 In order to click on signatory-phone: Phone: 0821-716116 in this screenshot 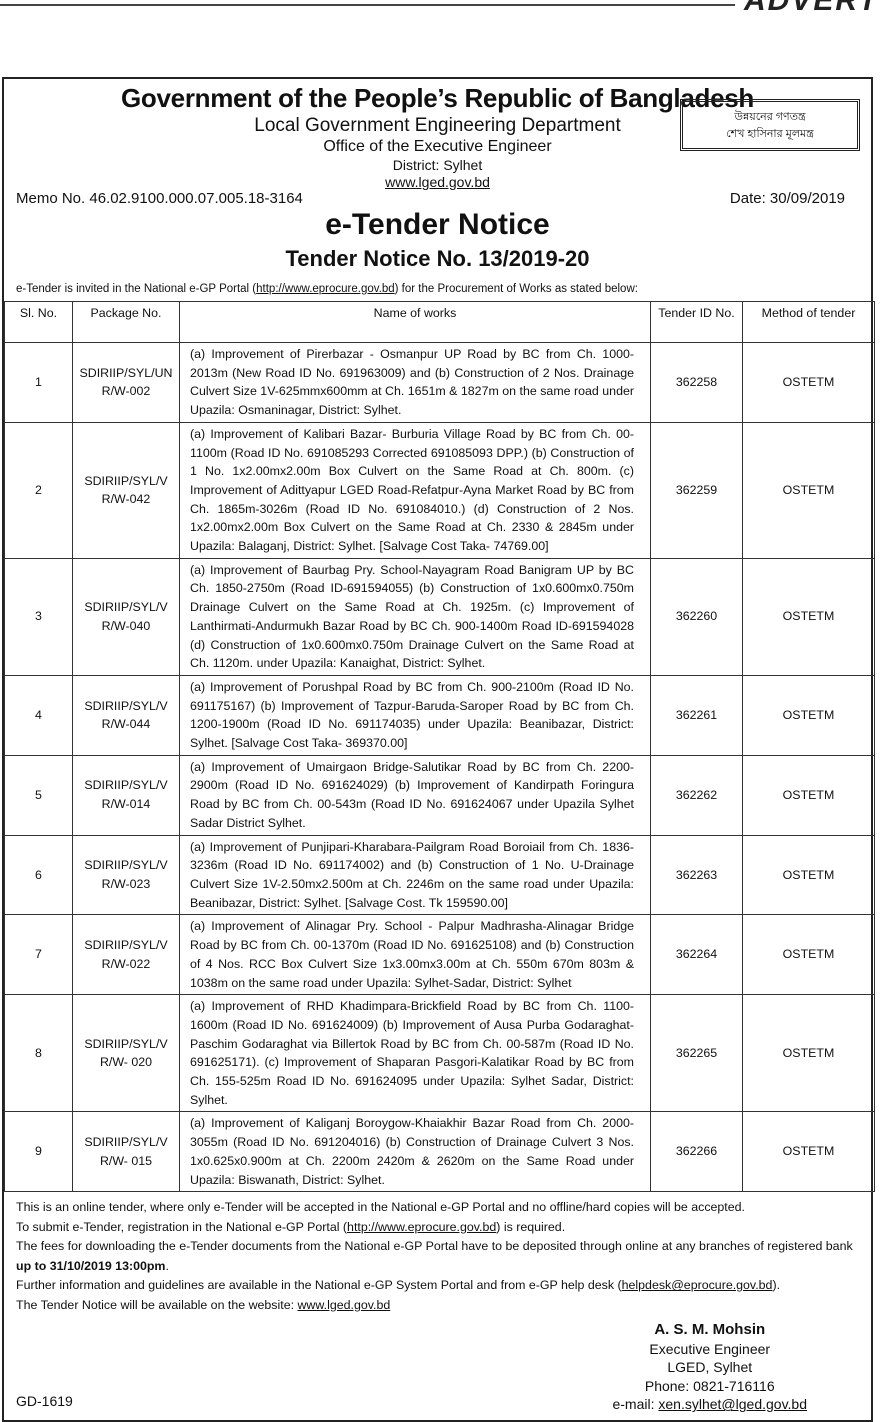, I will do `click(709, 1385)`.